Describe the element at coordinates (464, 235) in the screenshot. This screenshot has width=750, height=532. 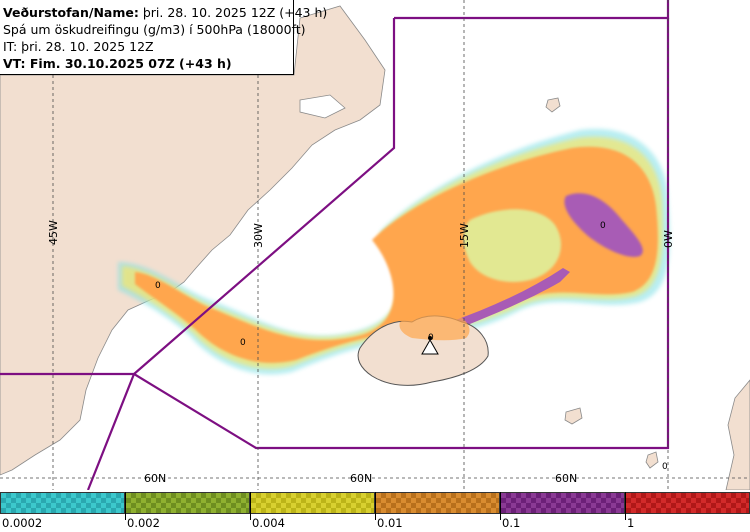
I see `lon-label-15w: 15W` at that location.